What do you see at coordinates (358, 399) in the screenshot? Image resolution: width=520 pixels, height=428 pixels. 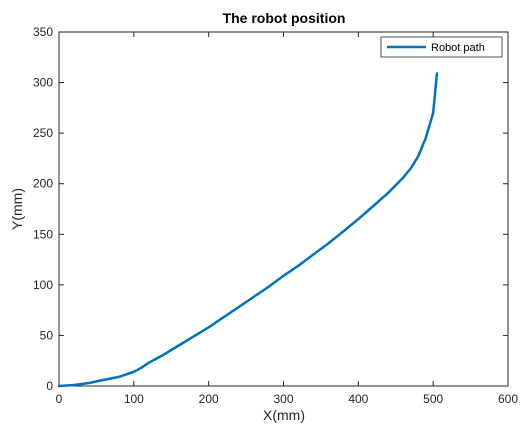 I see `x-tick-label: 400` at bounding box center [358, 399].